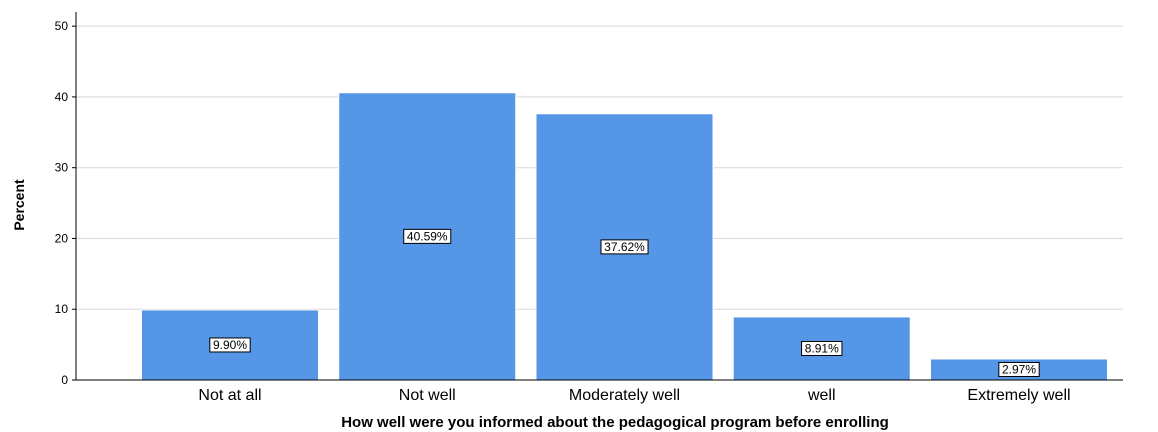 The width and height of the screenshot is (1158, 432). What do you see at coordinates (19, 205) in the screenshot?
I see `y-axis-title: Percent` at bounding box center [19, 205].